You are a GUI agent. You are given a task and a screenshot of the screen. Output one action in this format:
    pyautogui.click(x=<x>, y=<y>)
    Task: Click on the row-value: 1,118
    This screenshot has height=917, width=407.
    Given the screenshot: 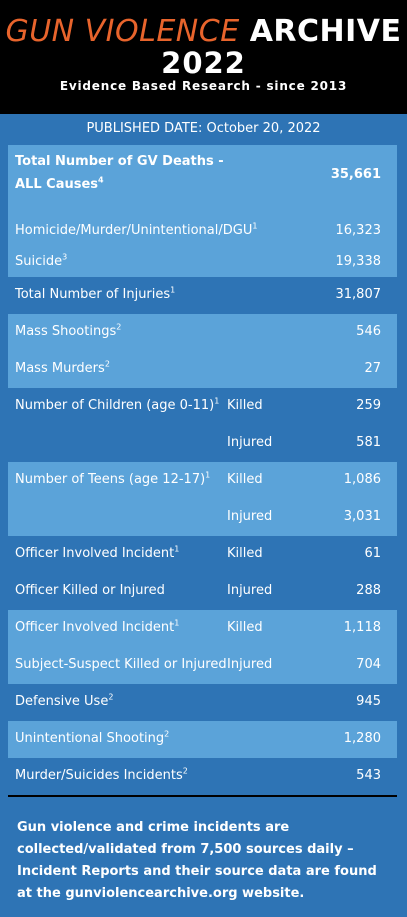 What is the action you would take?
    pyautogui.click(x=362, y=627)
    